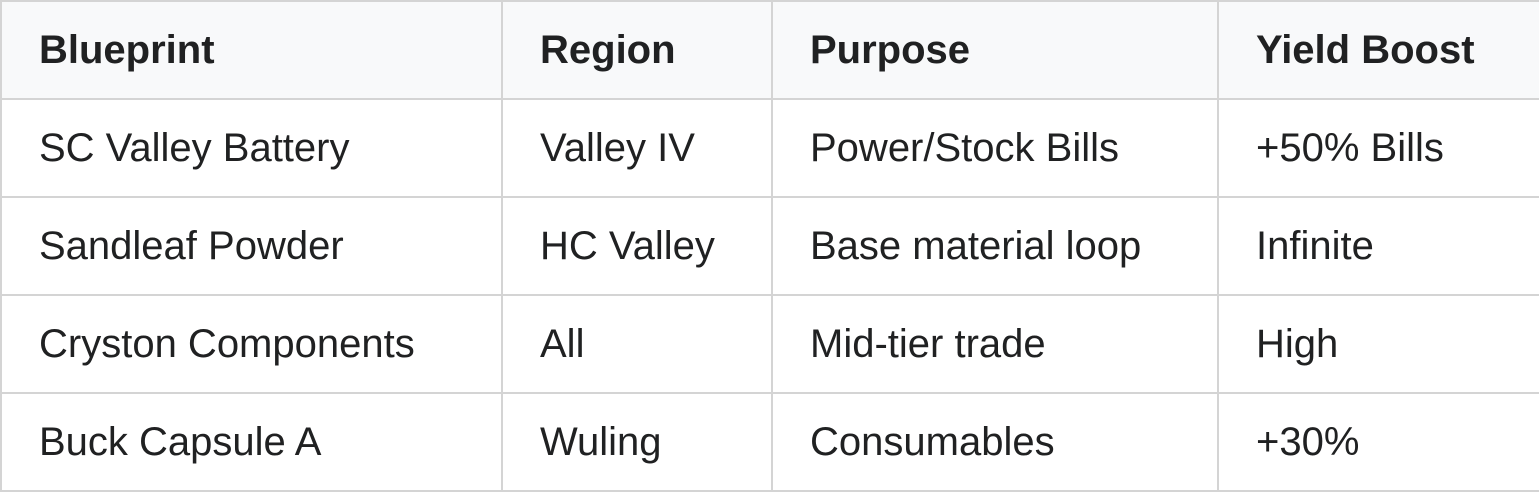  What do you see at coordinates (637, 148) in the screenshot?
I see `cell-region: Valley IV` at bounding box center [637, 148].